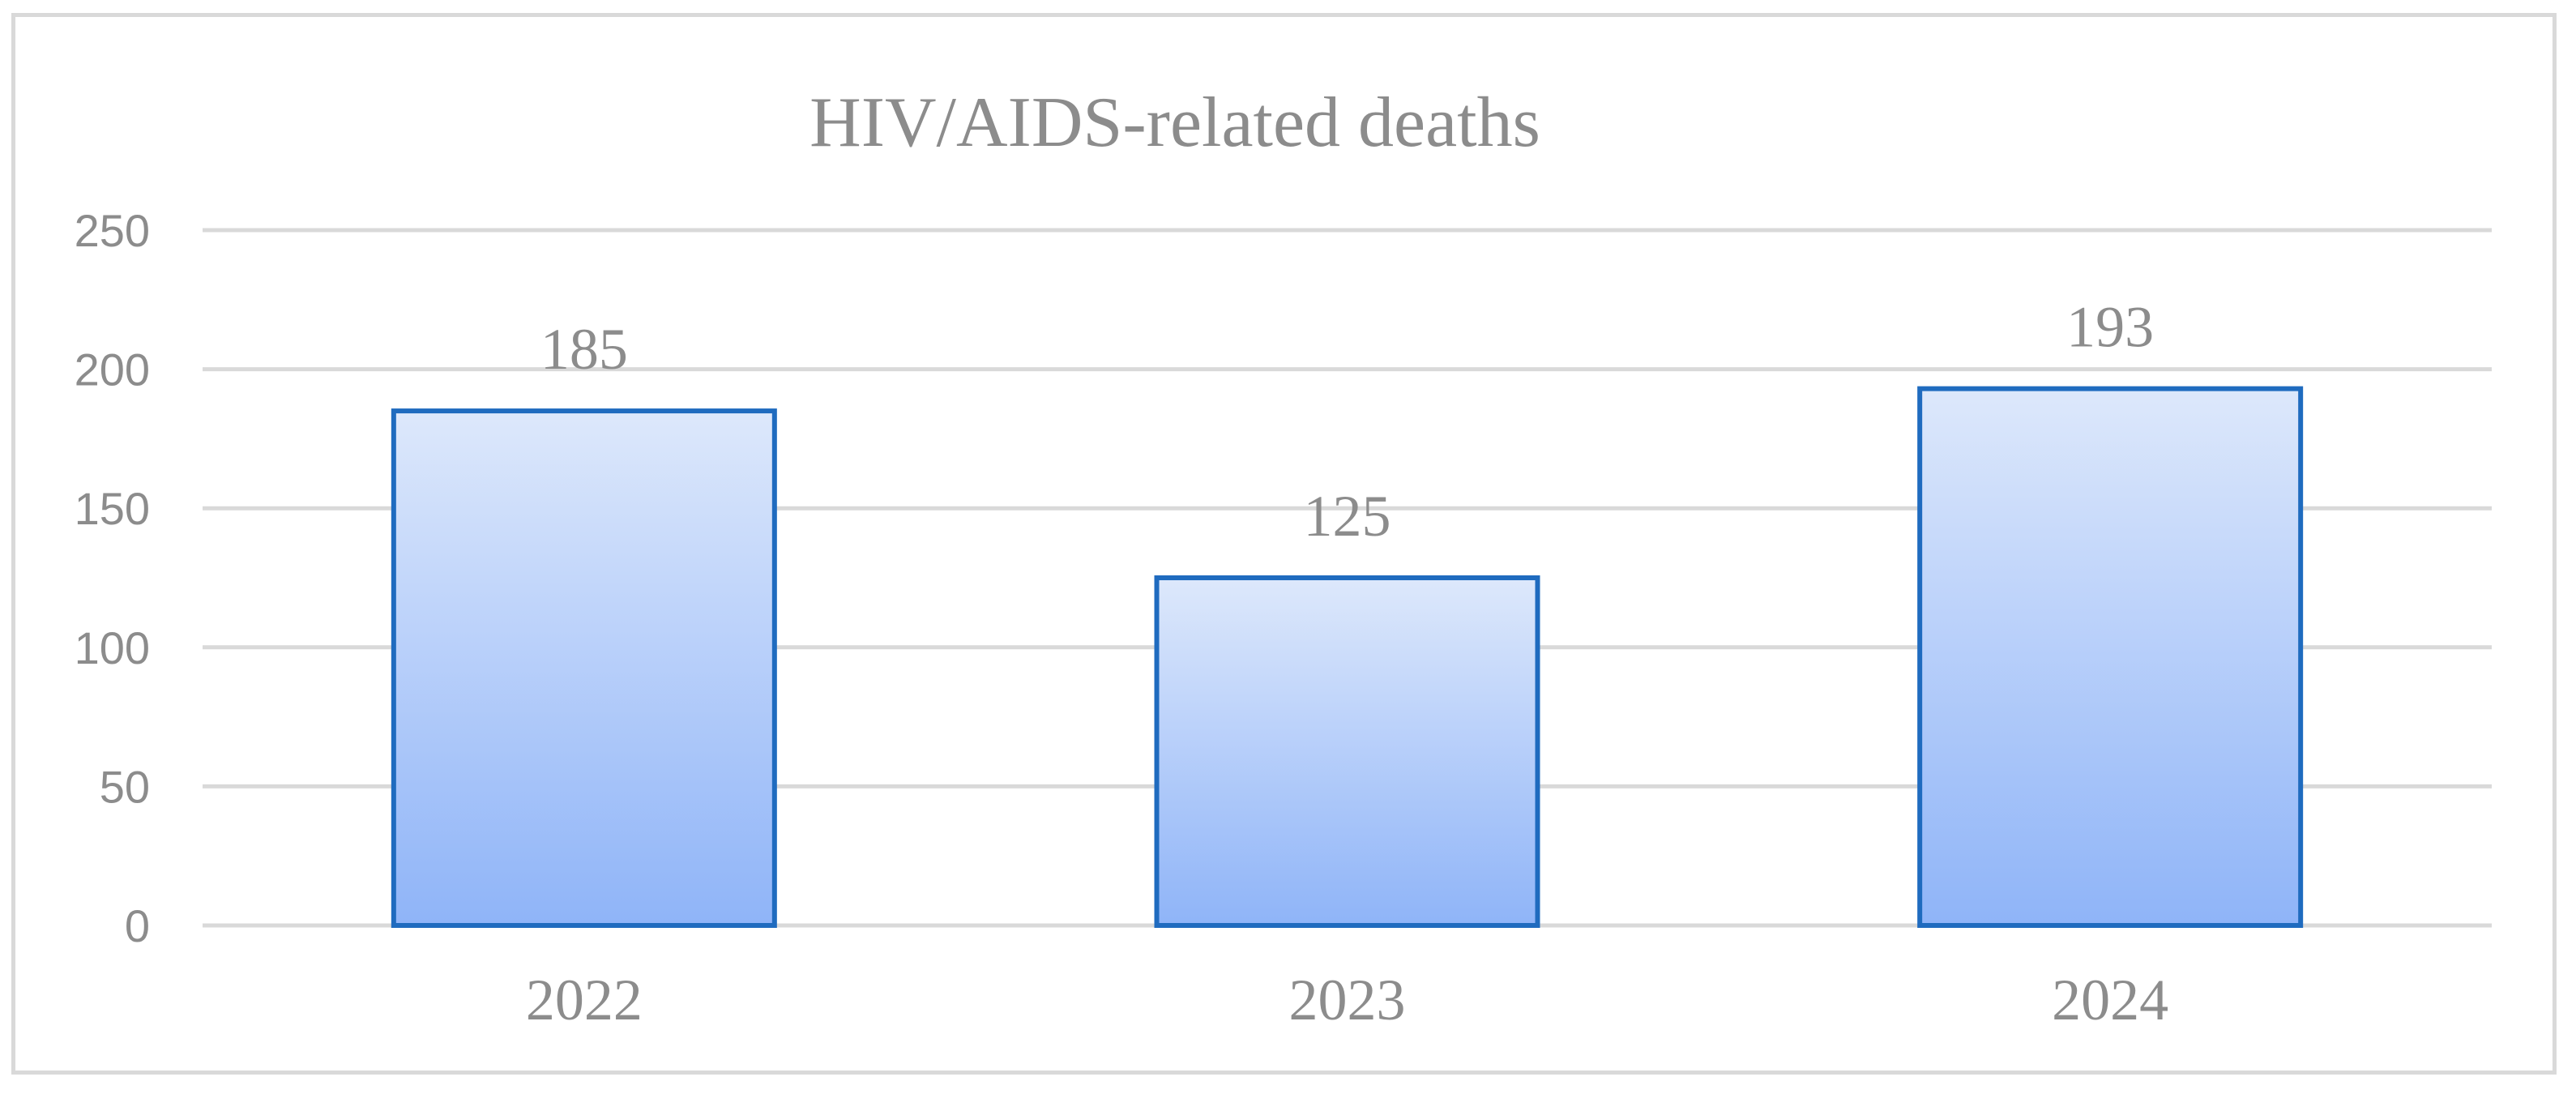 This screenshot has width=2576, height=1094. Describe the element at coordinates (112, 231) in the screenshot. I see `y-tick-label-250: 250` at that location.